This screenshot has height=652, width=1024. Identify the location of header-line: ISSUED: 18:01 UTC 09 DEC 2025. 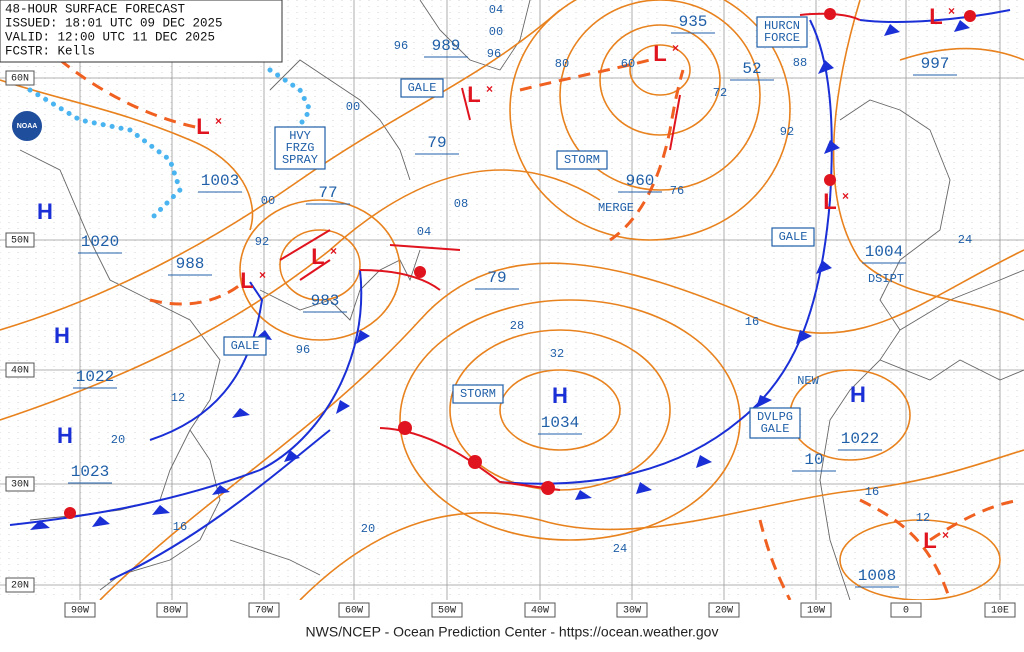
(114, 23).